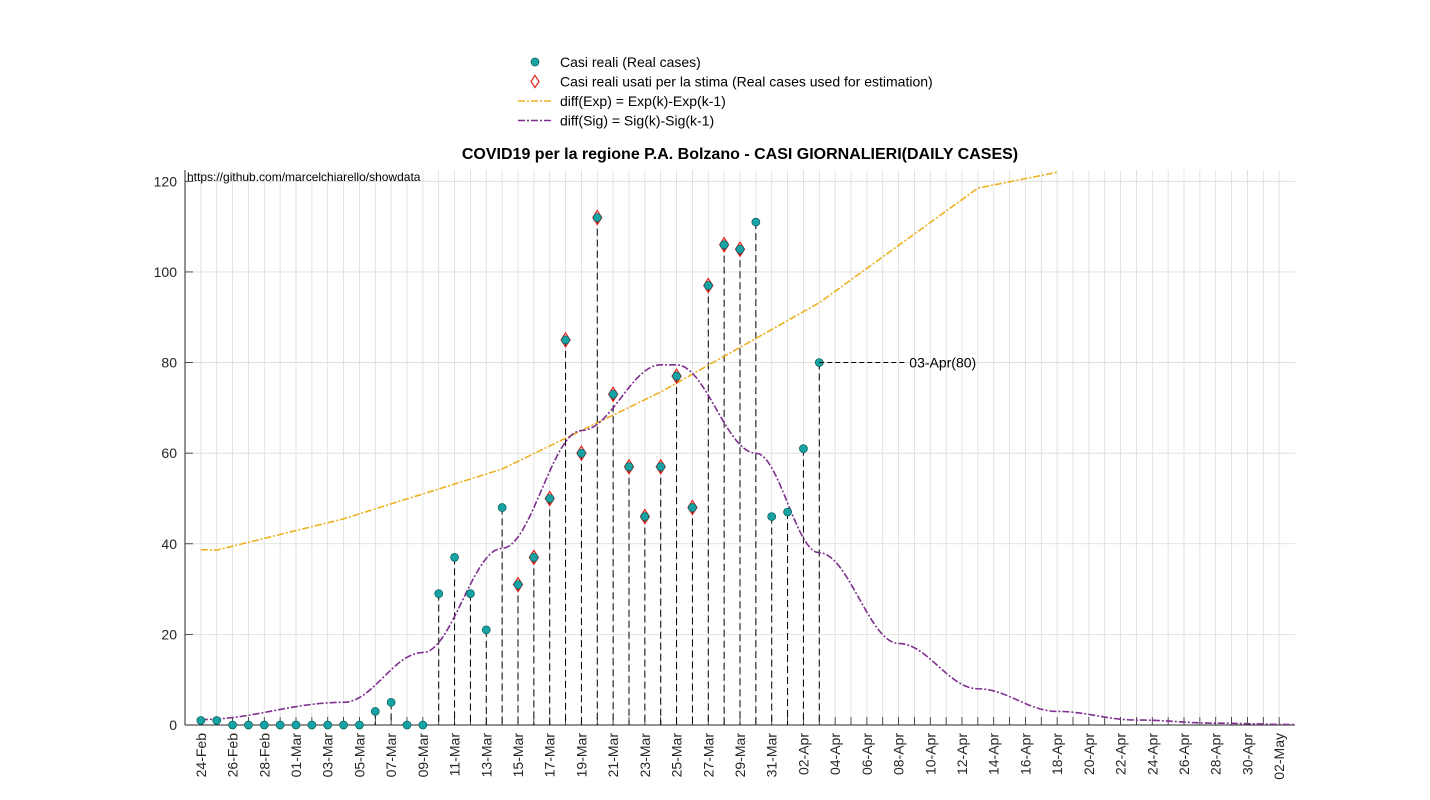 This screenshot has width=1430, height=800. What do you see at coordinates (772, 755) in the screenshot?
I see `x-tick-label: 31-Mar` at bounding box center [772, 755].